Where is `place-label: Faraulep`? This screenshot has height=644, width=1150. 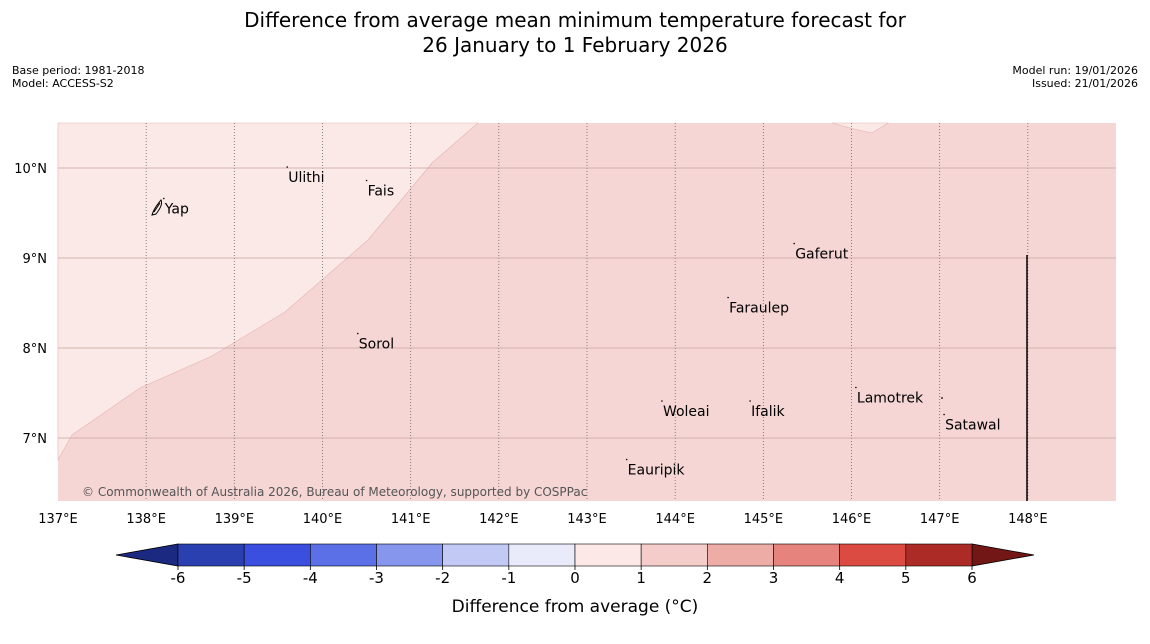
place-label: Faraulep is located at coordinates (759, 309).